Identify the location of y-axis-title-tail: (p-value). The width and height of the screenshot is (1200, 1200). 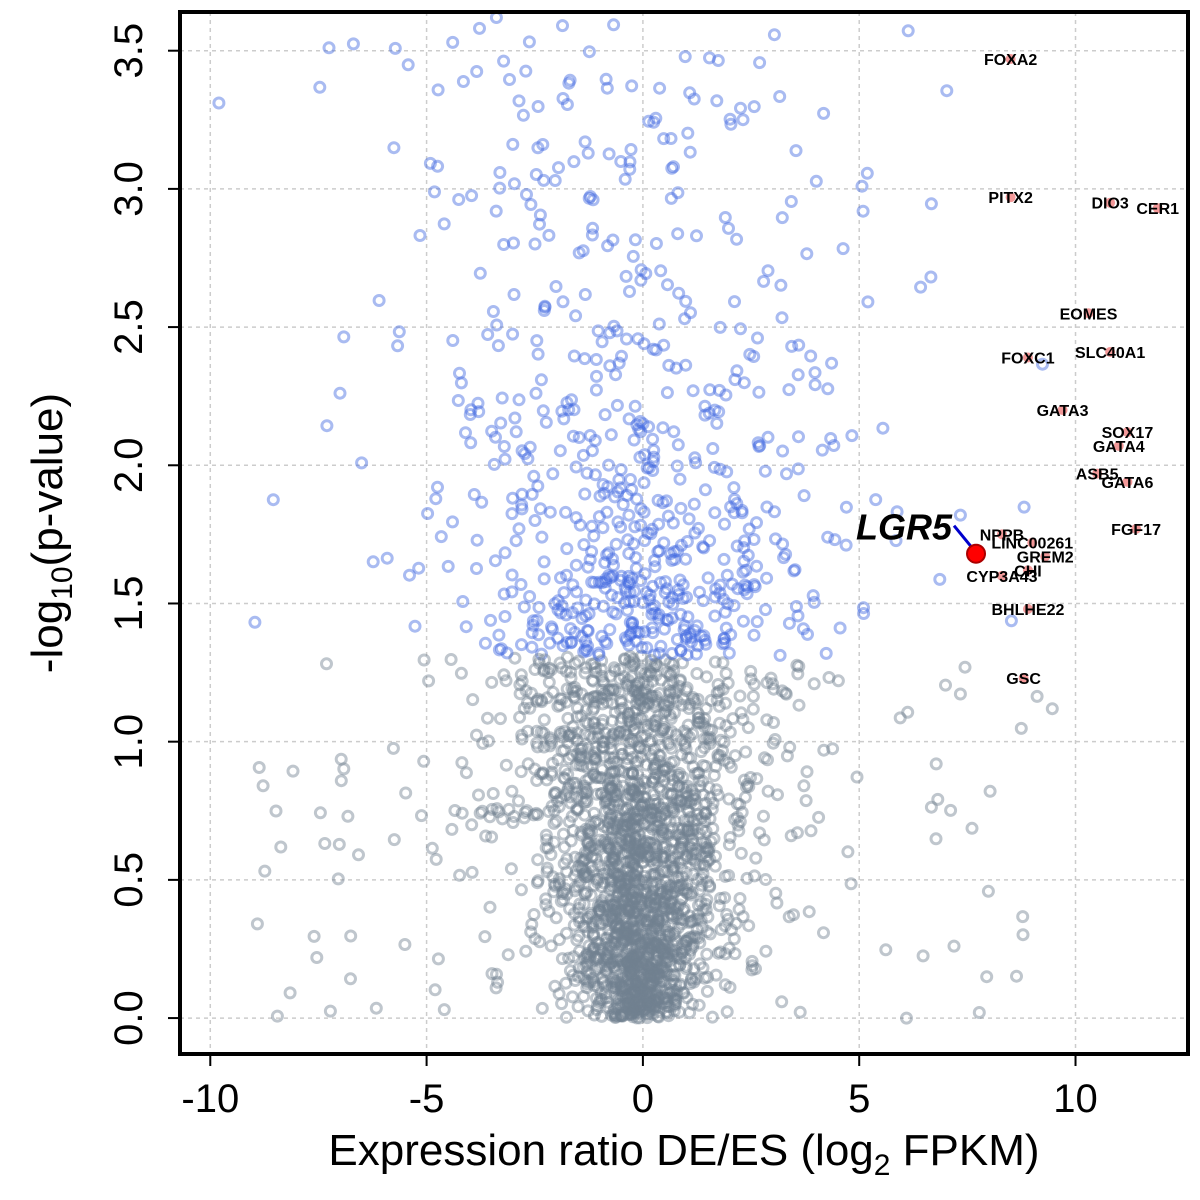
(47, 480).